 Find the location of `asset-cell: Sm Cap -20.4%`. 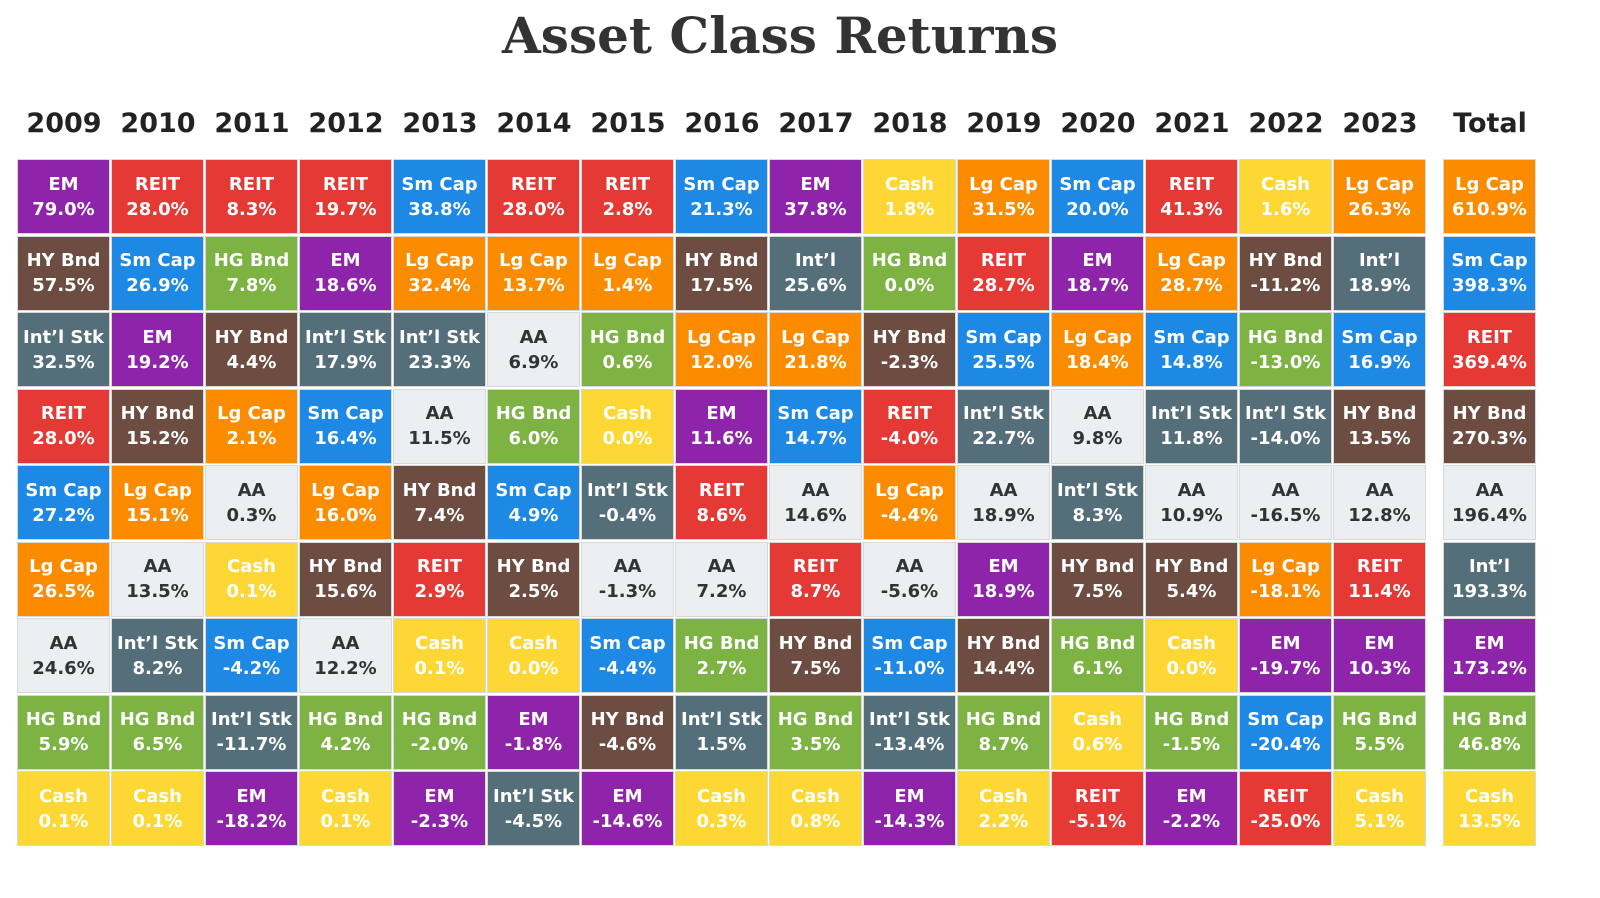

asset-cell: Sm Cap -20.4% is located at coordinates (1285, 732).